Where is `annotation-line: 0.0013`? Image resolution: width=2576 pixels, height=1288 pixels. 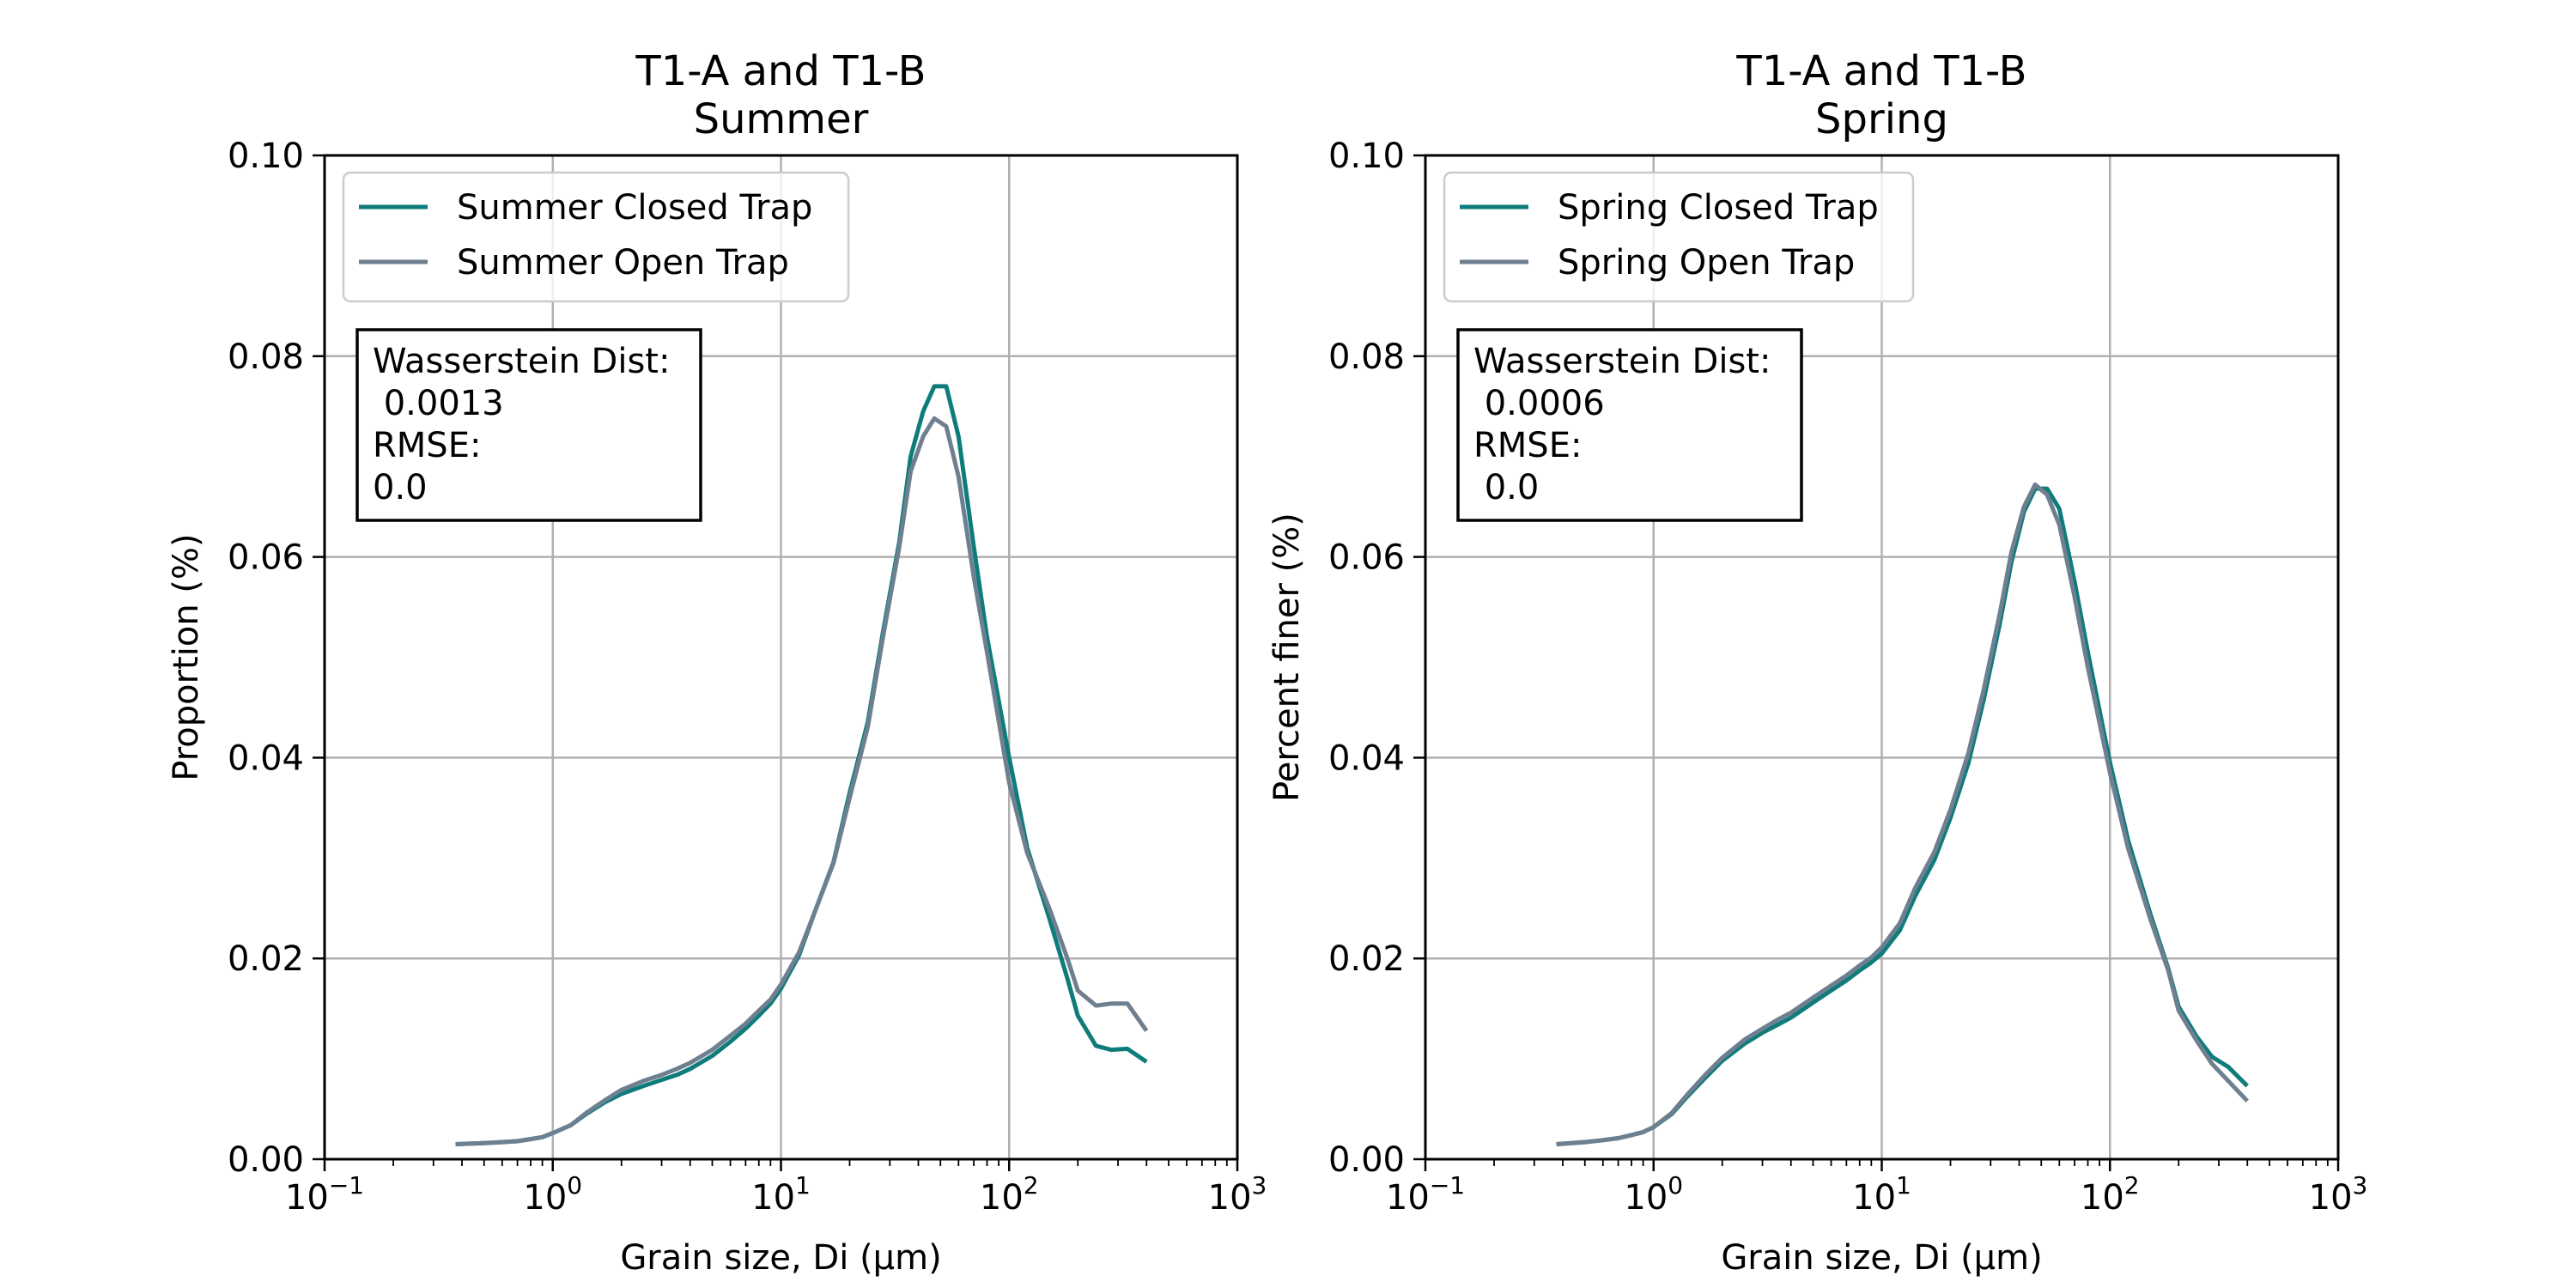 annotation-line: 0.0013 is located at coordinates (439, 403).